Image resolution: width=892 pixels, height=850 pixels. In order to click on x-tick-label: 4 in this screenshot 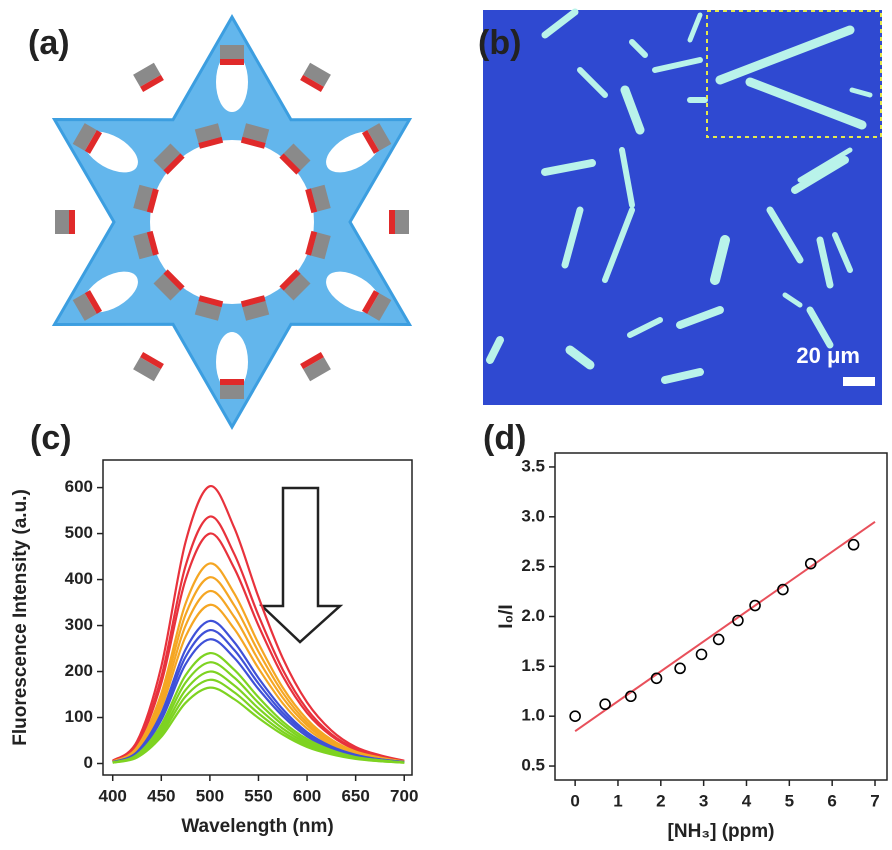, I will do `click(747, 800)`.